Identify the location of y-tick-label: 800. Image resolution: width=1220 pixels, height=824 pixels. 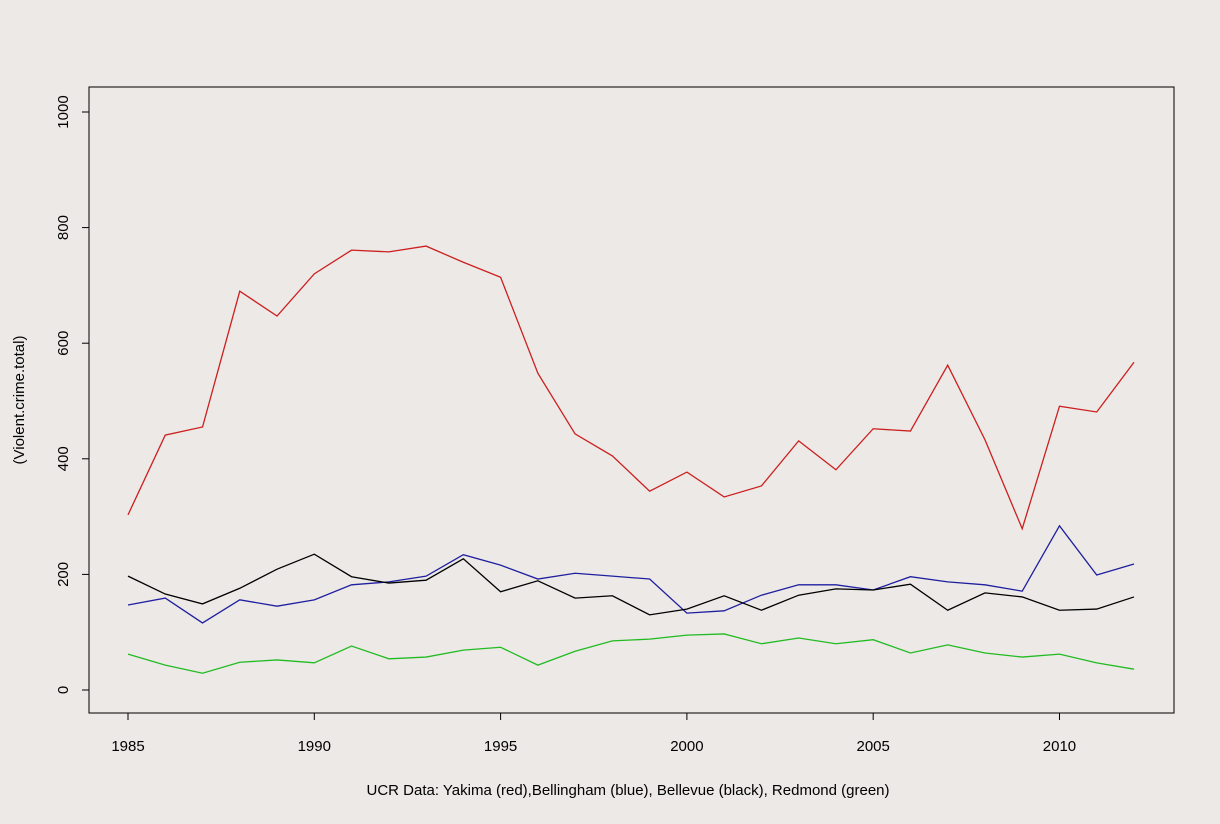
(63, 227).